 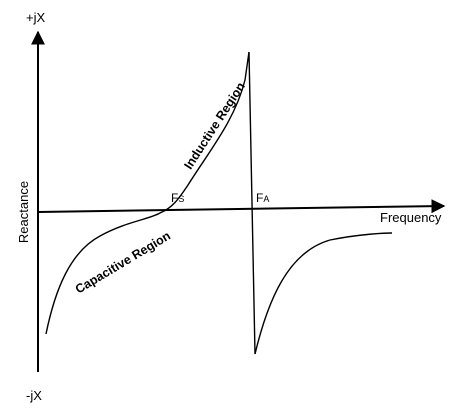 I want to click on y-axis-title: Reactance, so click(x=23, y=212).